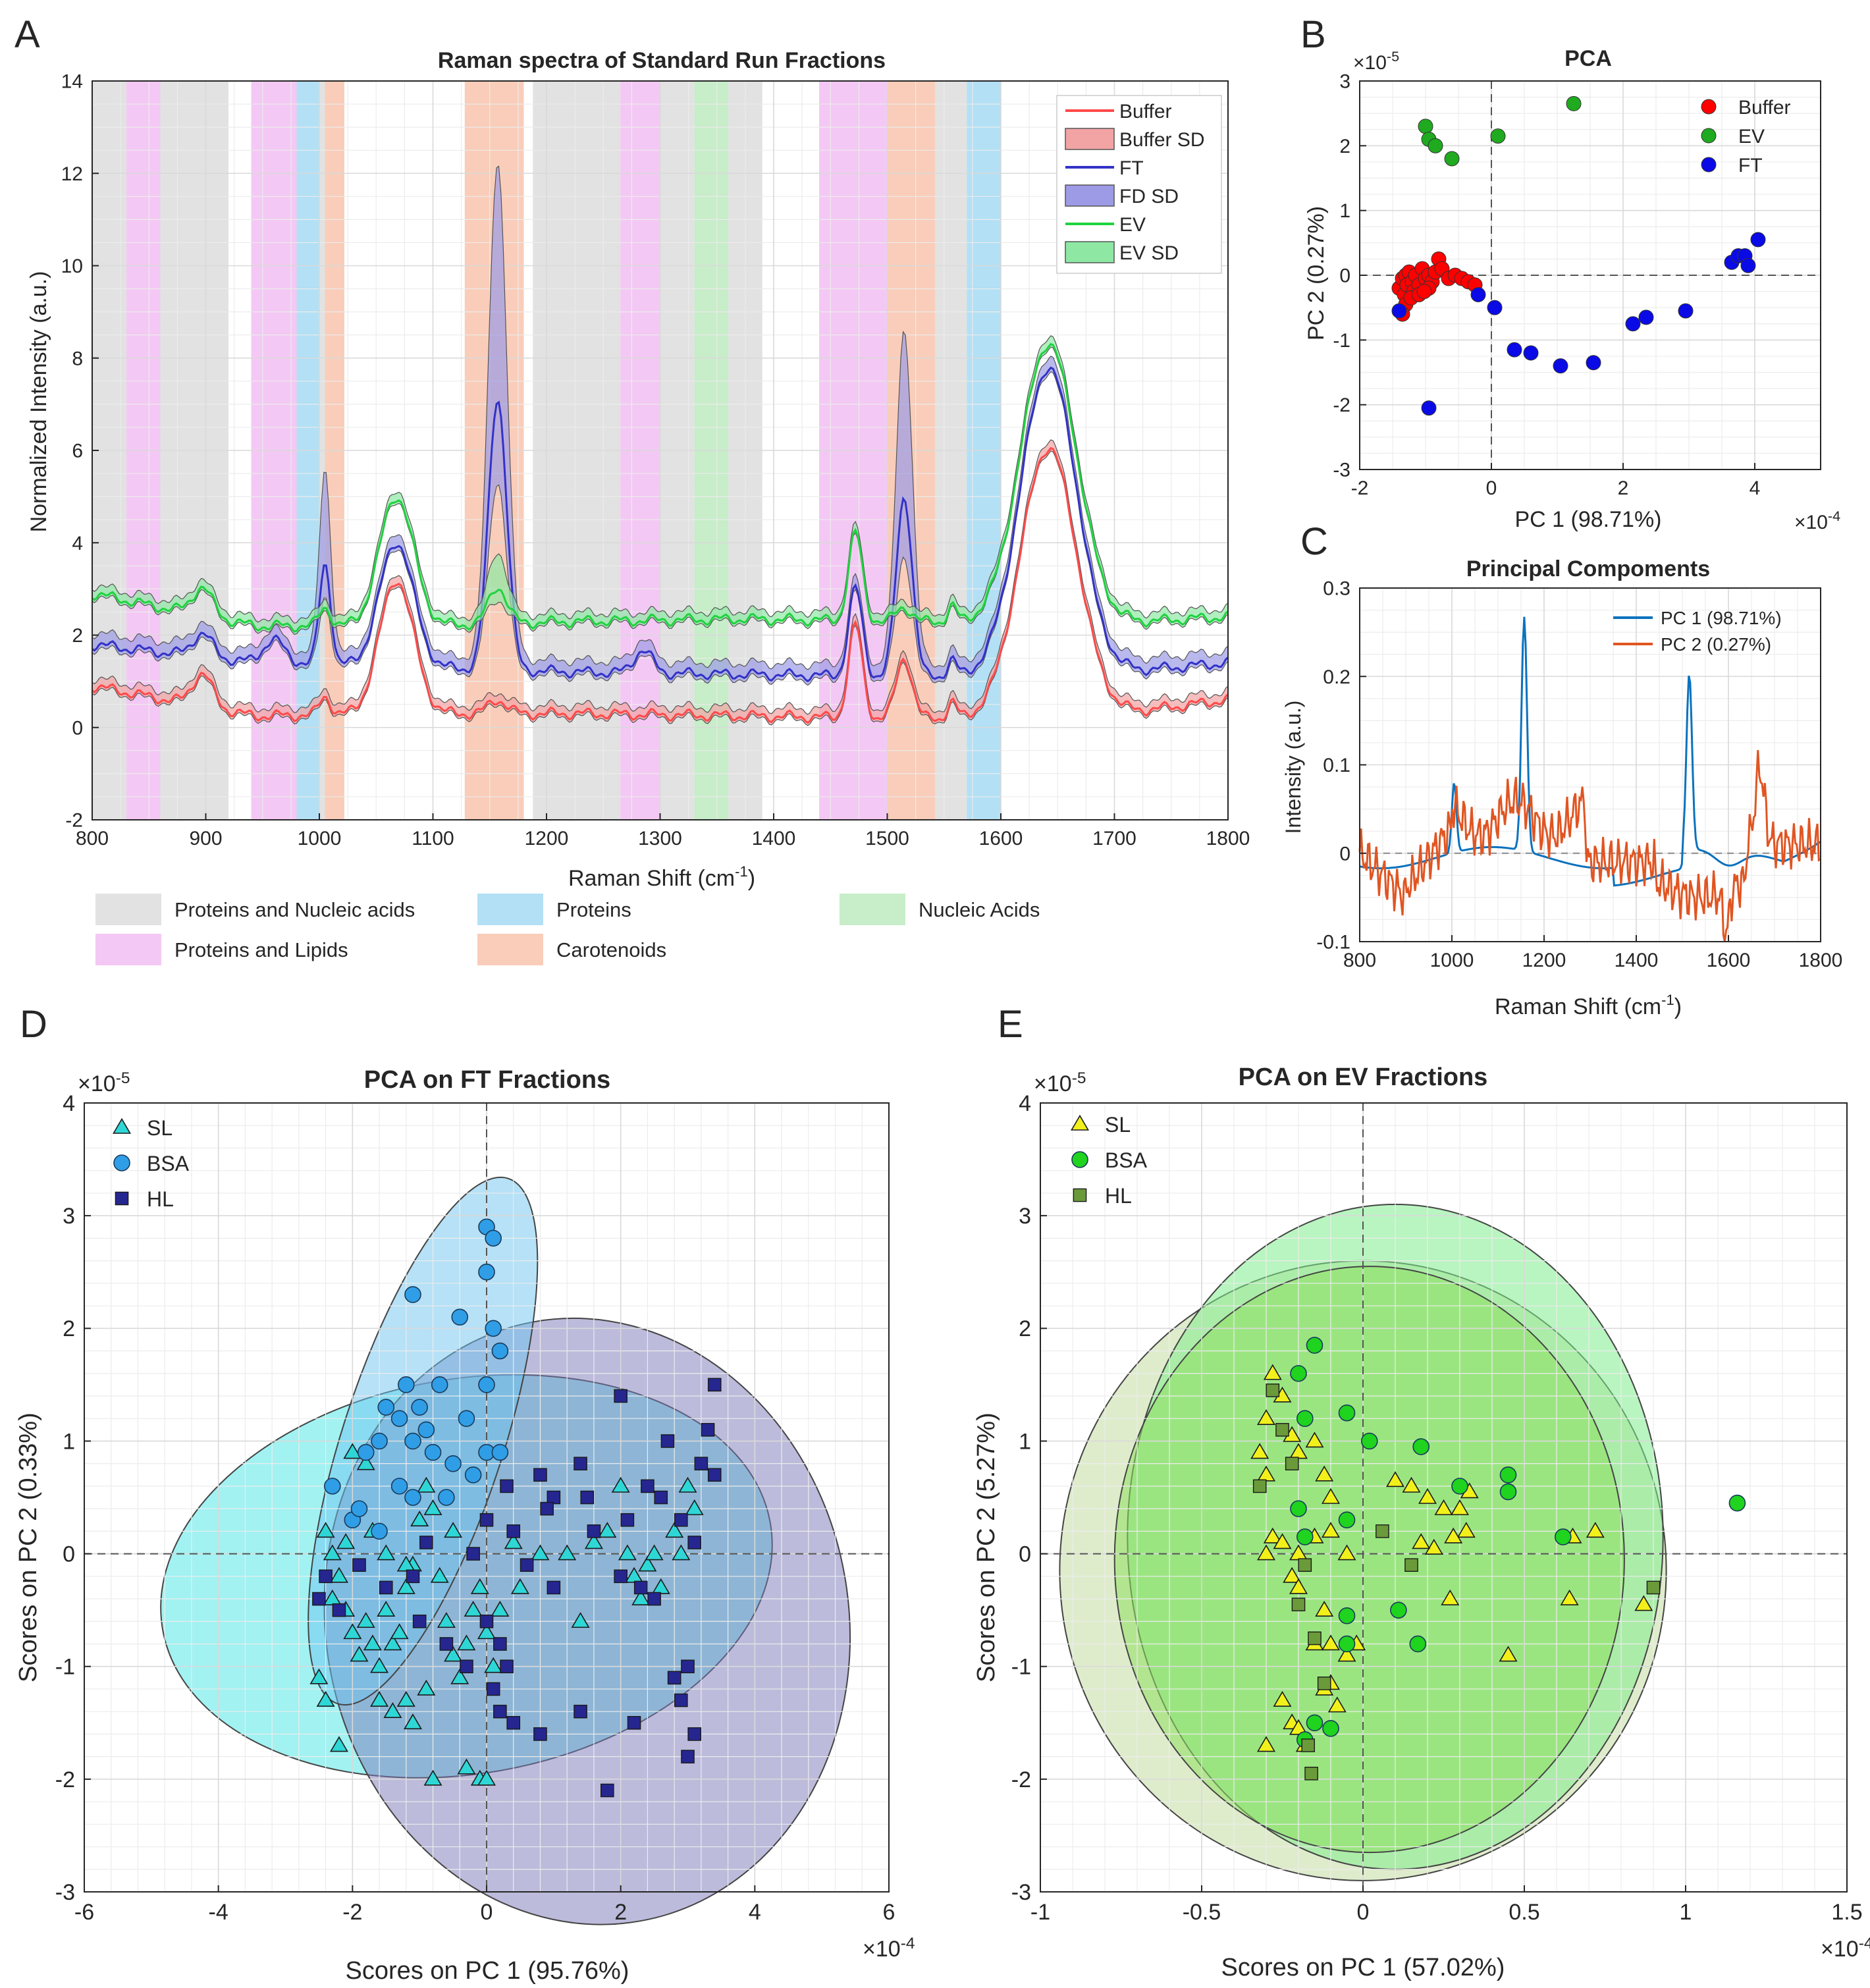 This screenshot has width=1870, height=1988. I want to click on legend-label: FD SD, so click(1149, 196).